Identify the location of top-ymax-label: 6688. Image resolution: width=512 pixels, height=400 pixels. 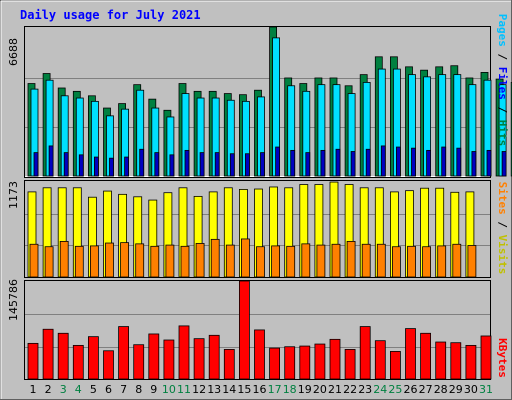
(13, 52).